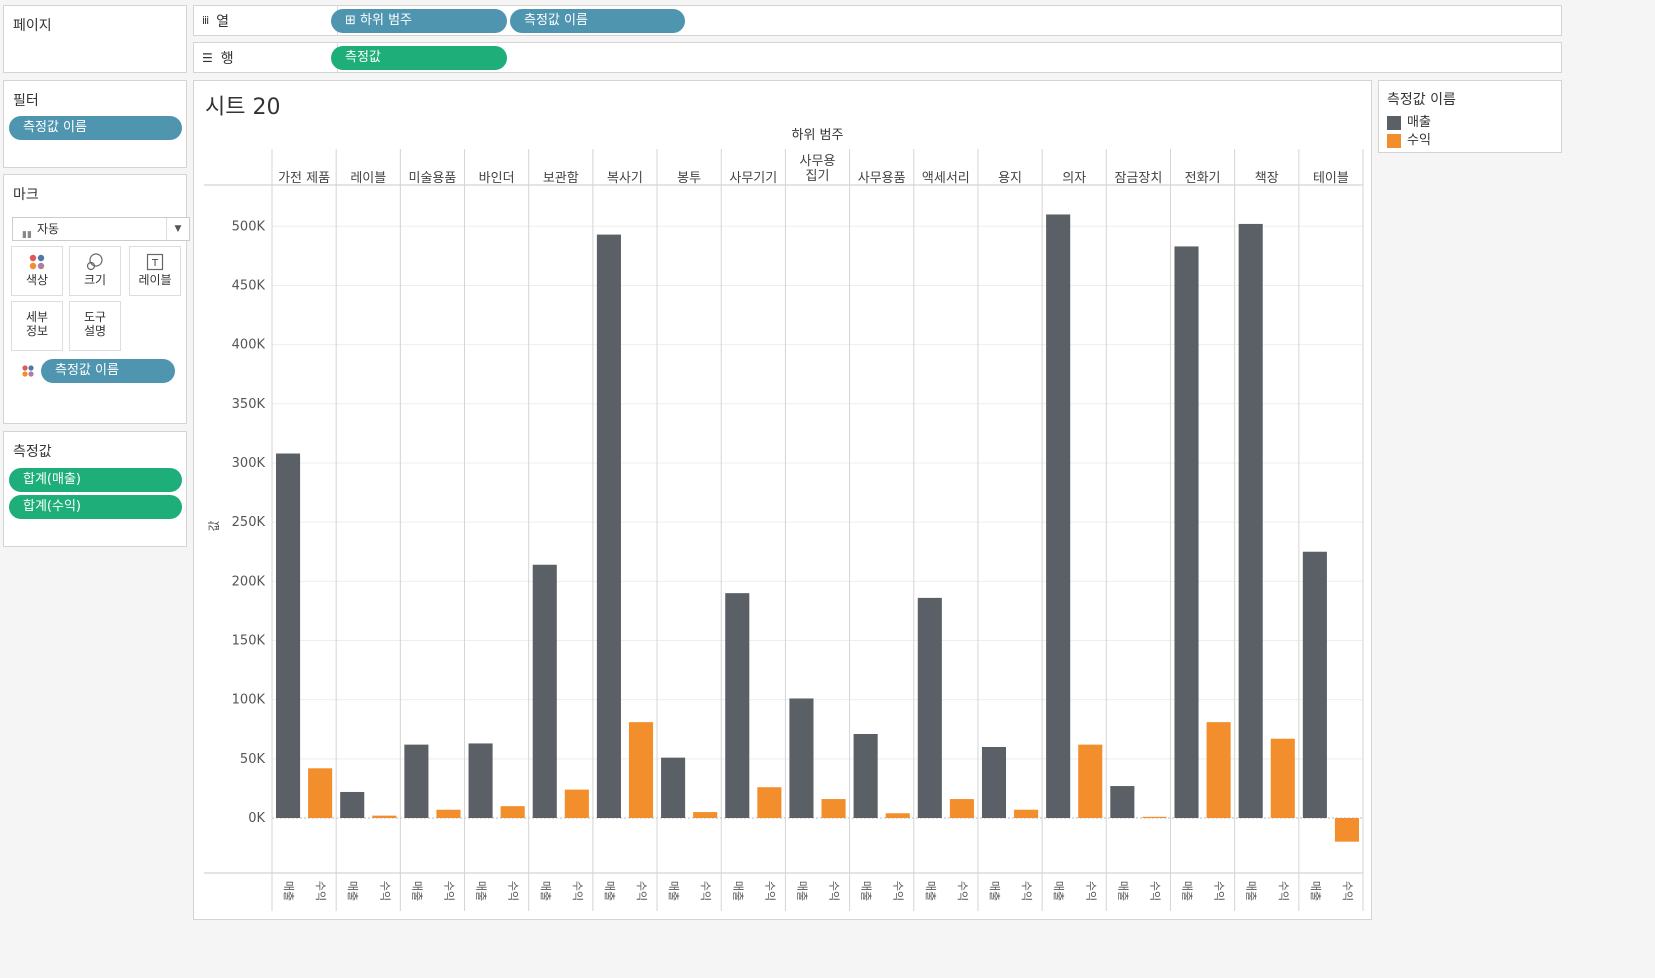 This screenshot has height=978, width=1655. Describe the element at coordinates (95, 128) in the screenshot. I see `filter-pill-measure-names: 측정값 이름` at that location.